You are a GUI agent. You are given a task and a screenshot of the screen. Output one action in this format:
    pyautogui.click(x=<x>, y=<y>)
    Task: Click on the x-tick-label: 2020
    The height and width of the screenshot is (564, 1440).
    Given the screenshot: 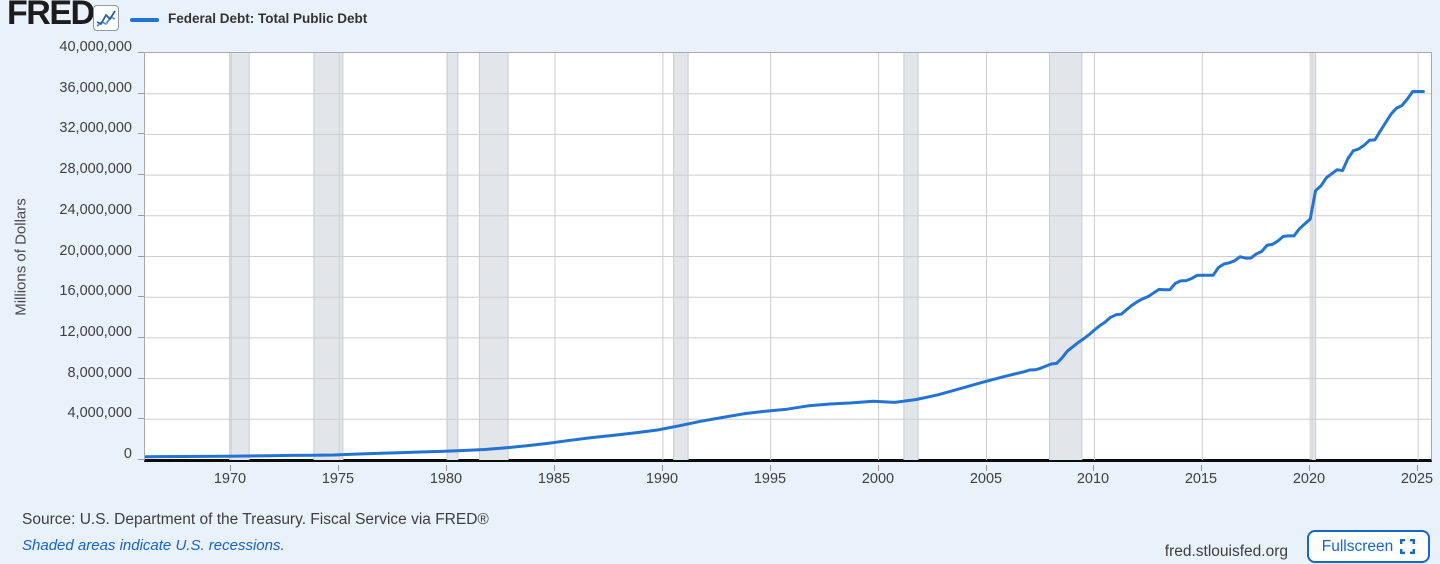 What is the action you would take?
    pyautogui.click(x=1309, y=479)
    